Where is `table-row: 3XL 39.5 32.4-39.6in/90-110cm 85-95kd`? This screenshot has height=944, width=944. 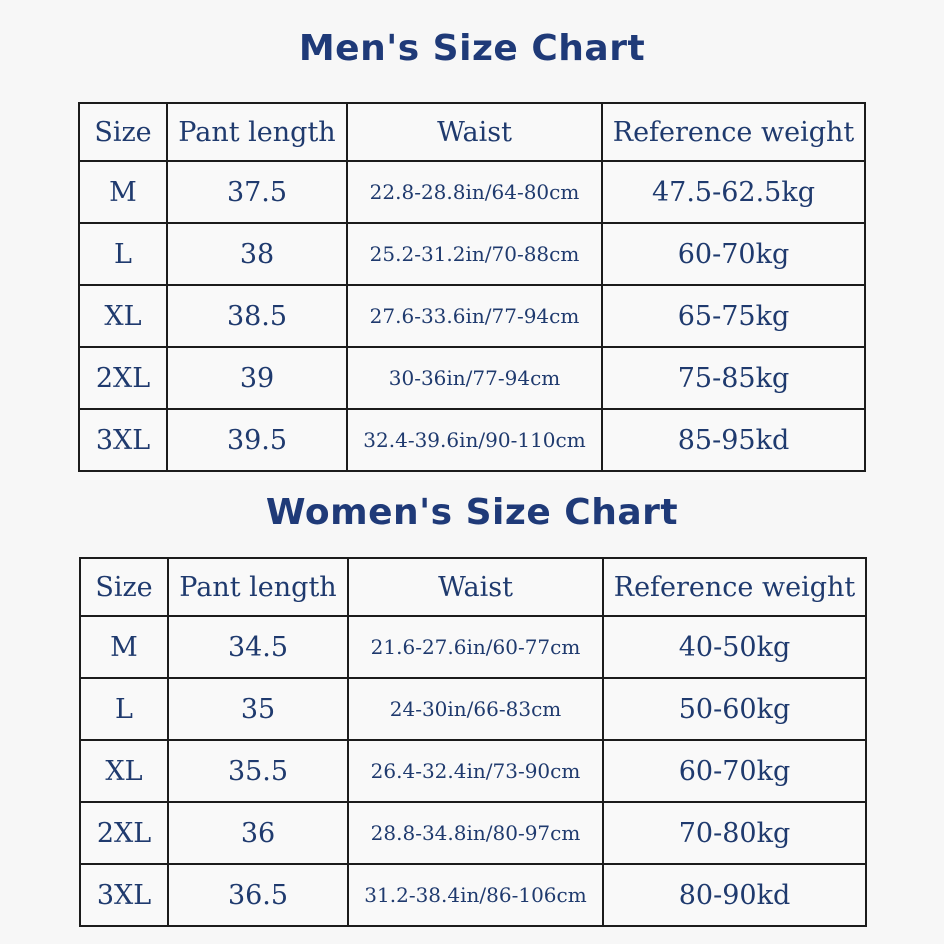
table-row: 3XL 39.5 32.4-39.6in/90-110cm 85-95kd is located at coordinates (472, 440).